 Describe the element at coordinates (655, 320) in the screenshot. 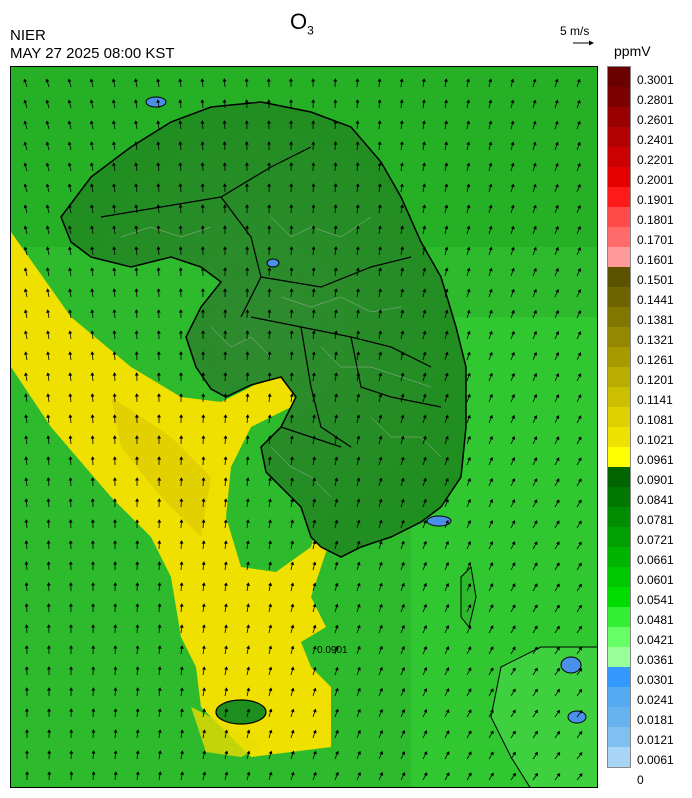

I see `colorbar-label: 0.1381` at that location.